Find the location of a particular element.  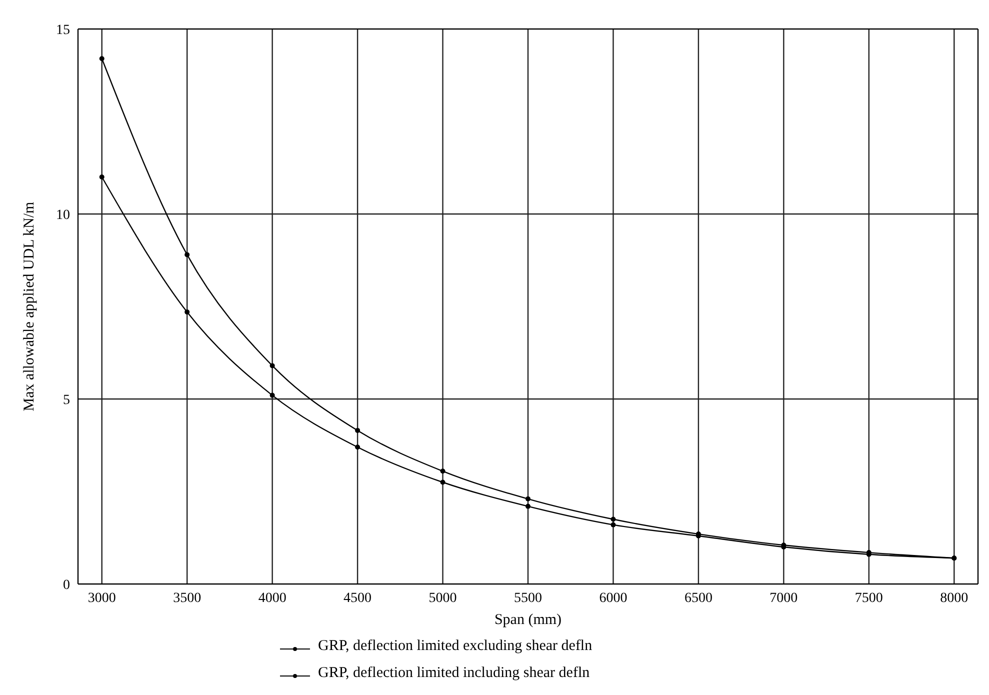

x-tick-label: 7500 is located at coordinates (868, 598).